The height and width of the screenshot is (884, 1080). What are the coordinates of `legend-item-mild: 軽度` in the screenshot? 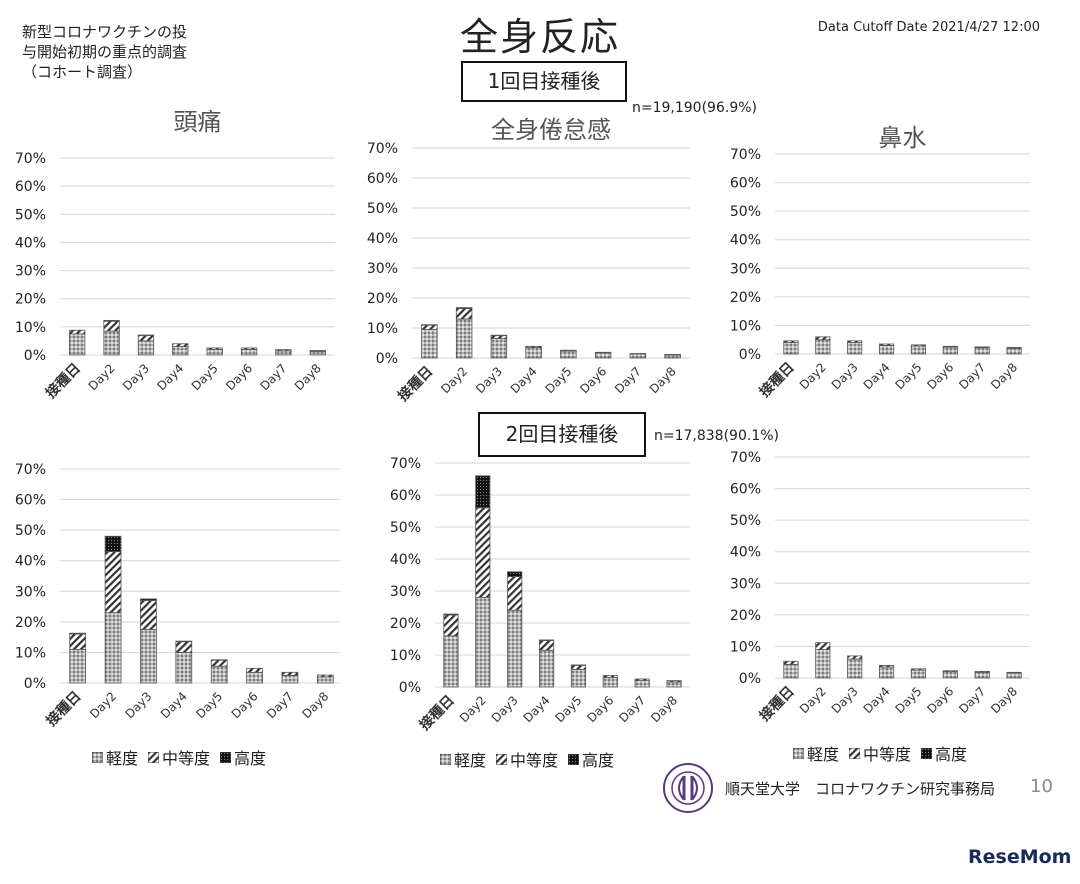 It's located at (115, 757).